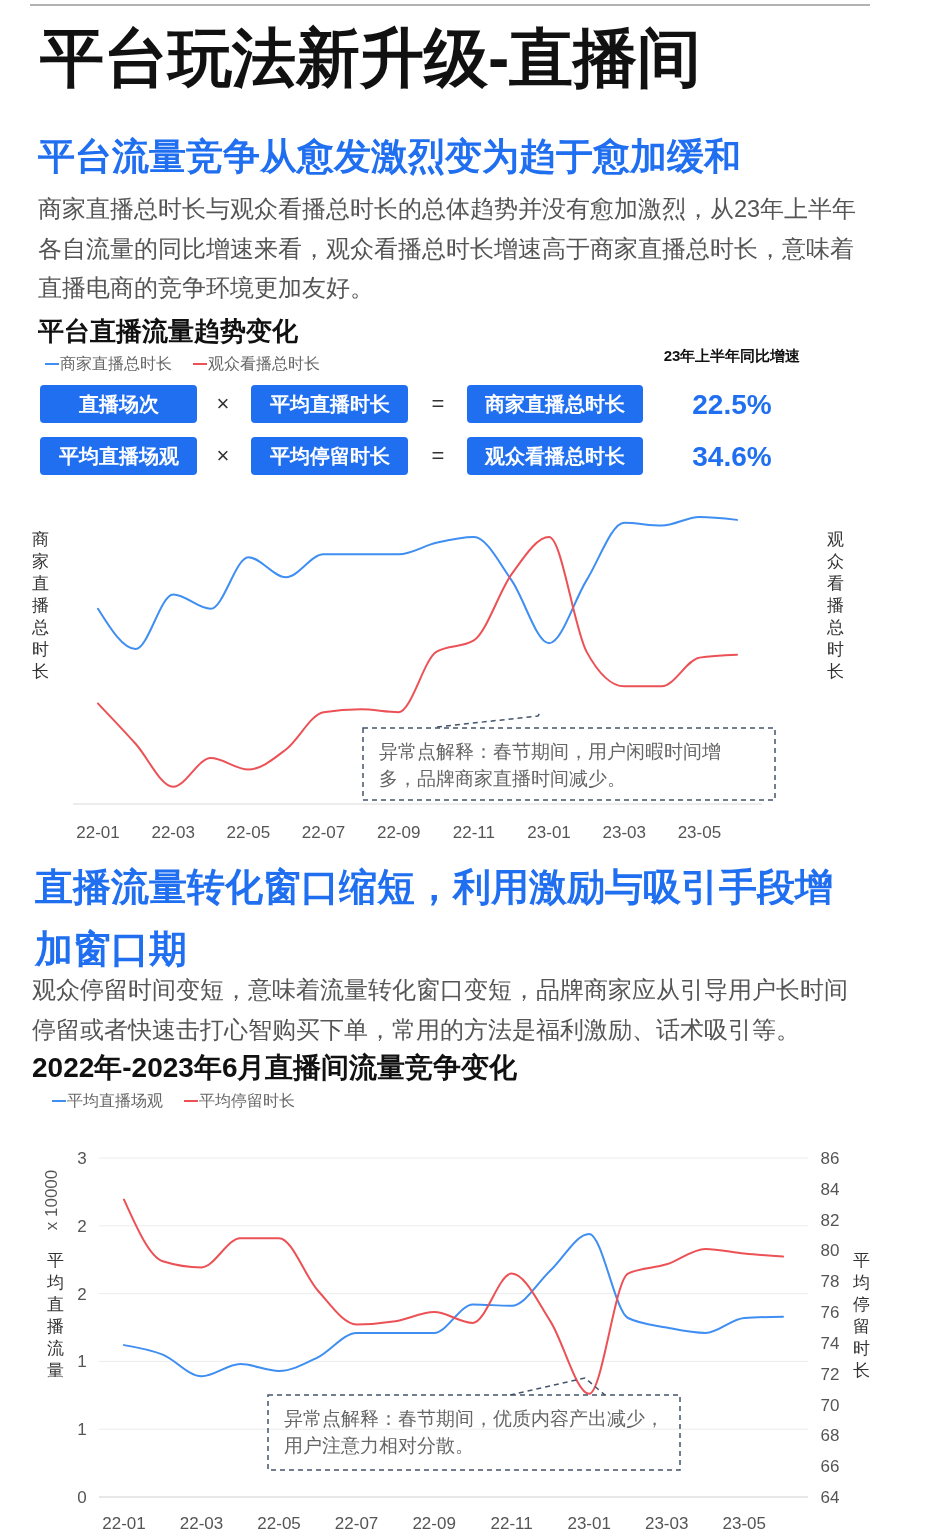  What do you see at coordinates (82, 1158) in the screenshot?
I see `y-tick-label: 3` at bounding box center [82, 1158].